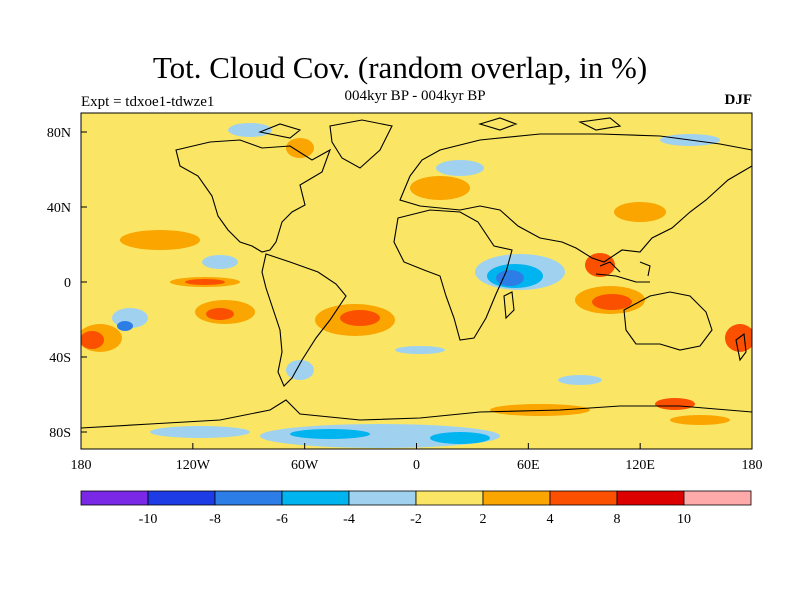  What do you see at coordinates (67, 283) in the screenshot?
I see `y-tick-label: 0` at bounding box center [67, 283].